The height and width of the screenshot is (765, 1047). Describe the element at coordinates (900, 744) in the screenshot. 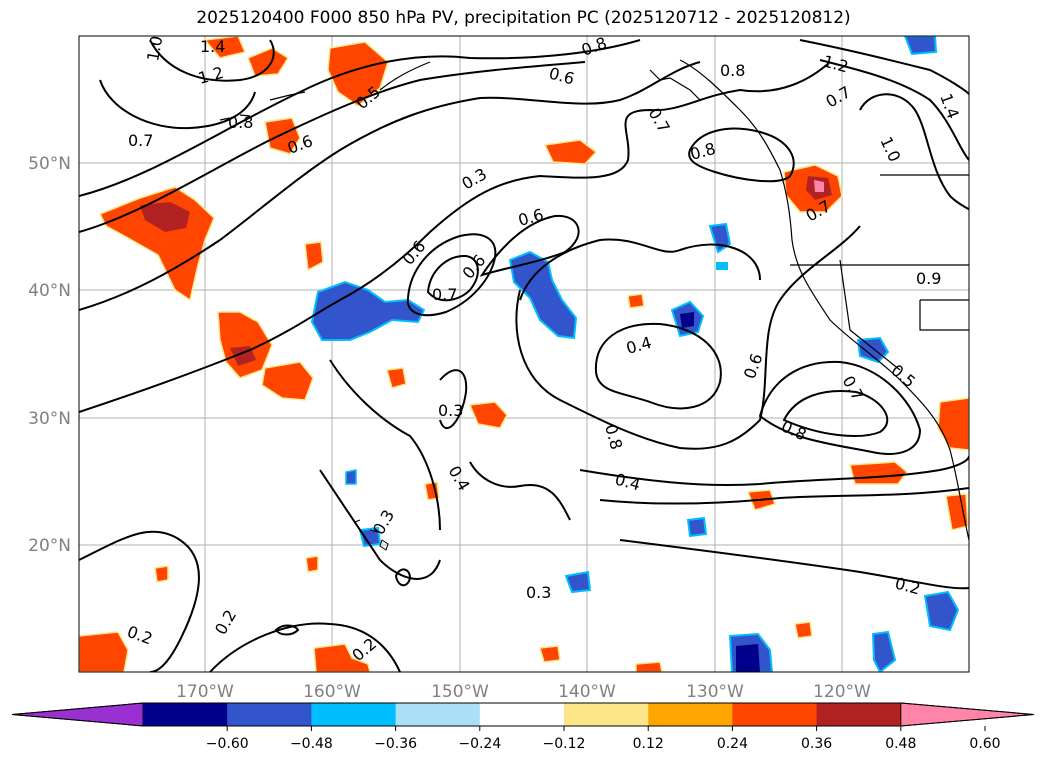

I see `colorbar-tick-label: 0.48` at that location.